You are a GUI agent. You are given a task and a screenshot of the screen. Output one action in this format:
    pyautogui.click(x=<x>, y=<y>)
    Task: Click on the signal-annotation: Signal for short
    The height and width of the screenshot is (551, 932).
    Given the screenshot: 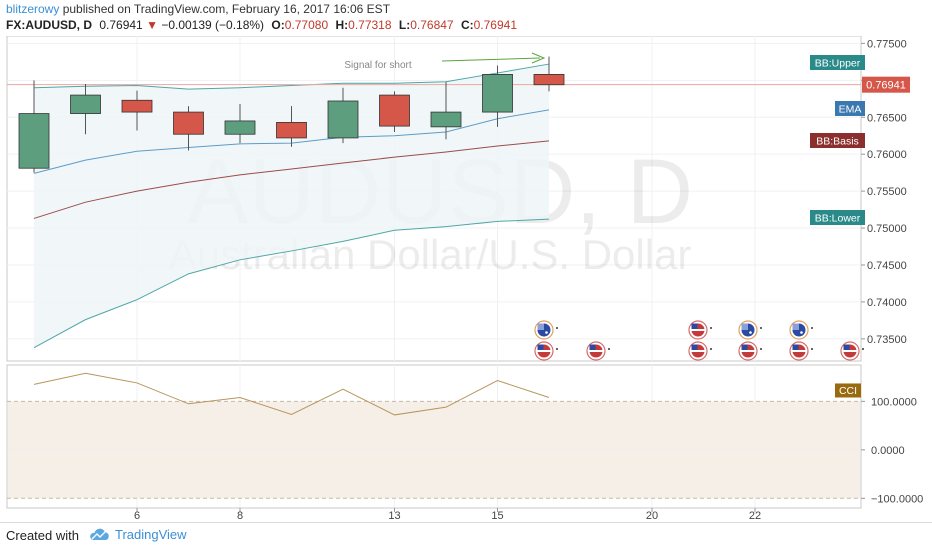 What is the action you would take?
    pyautogui.click(x=377, y=65)
    